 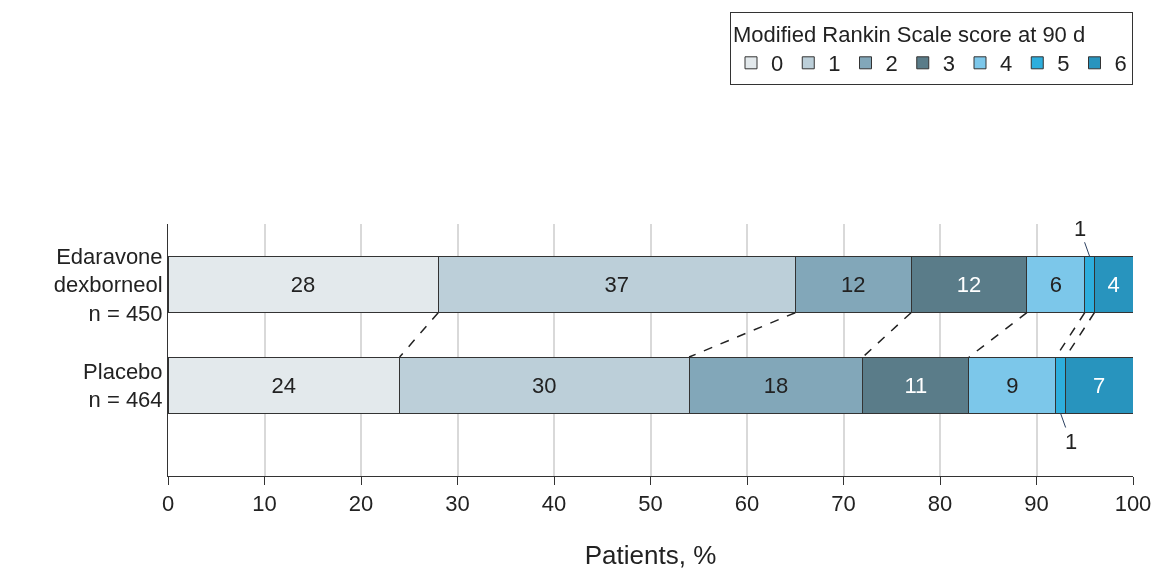 I want to click on data-label: 7, so click(x=1099, y=385).